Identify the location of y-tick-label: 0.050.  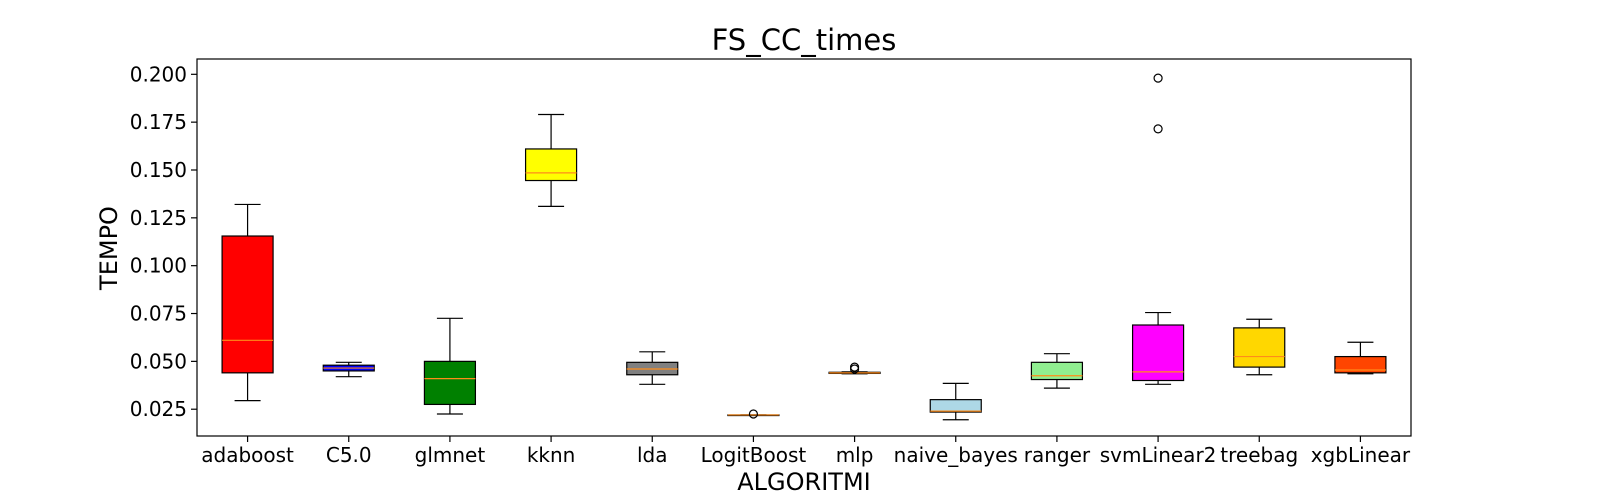
(158, 361).